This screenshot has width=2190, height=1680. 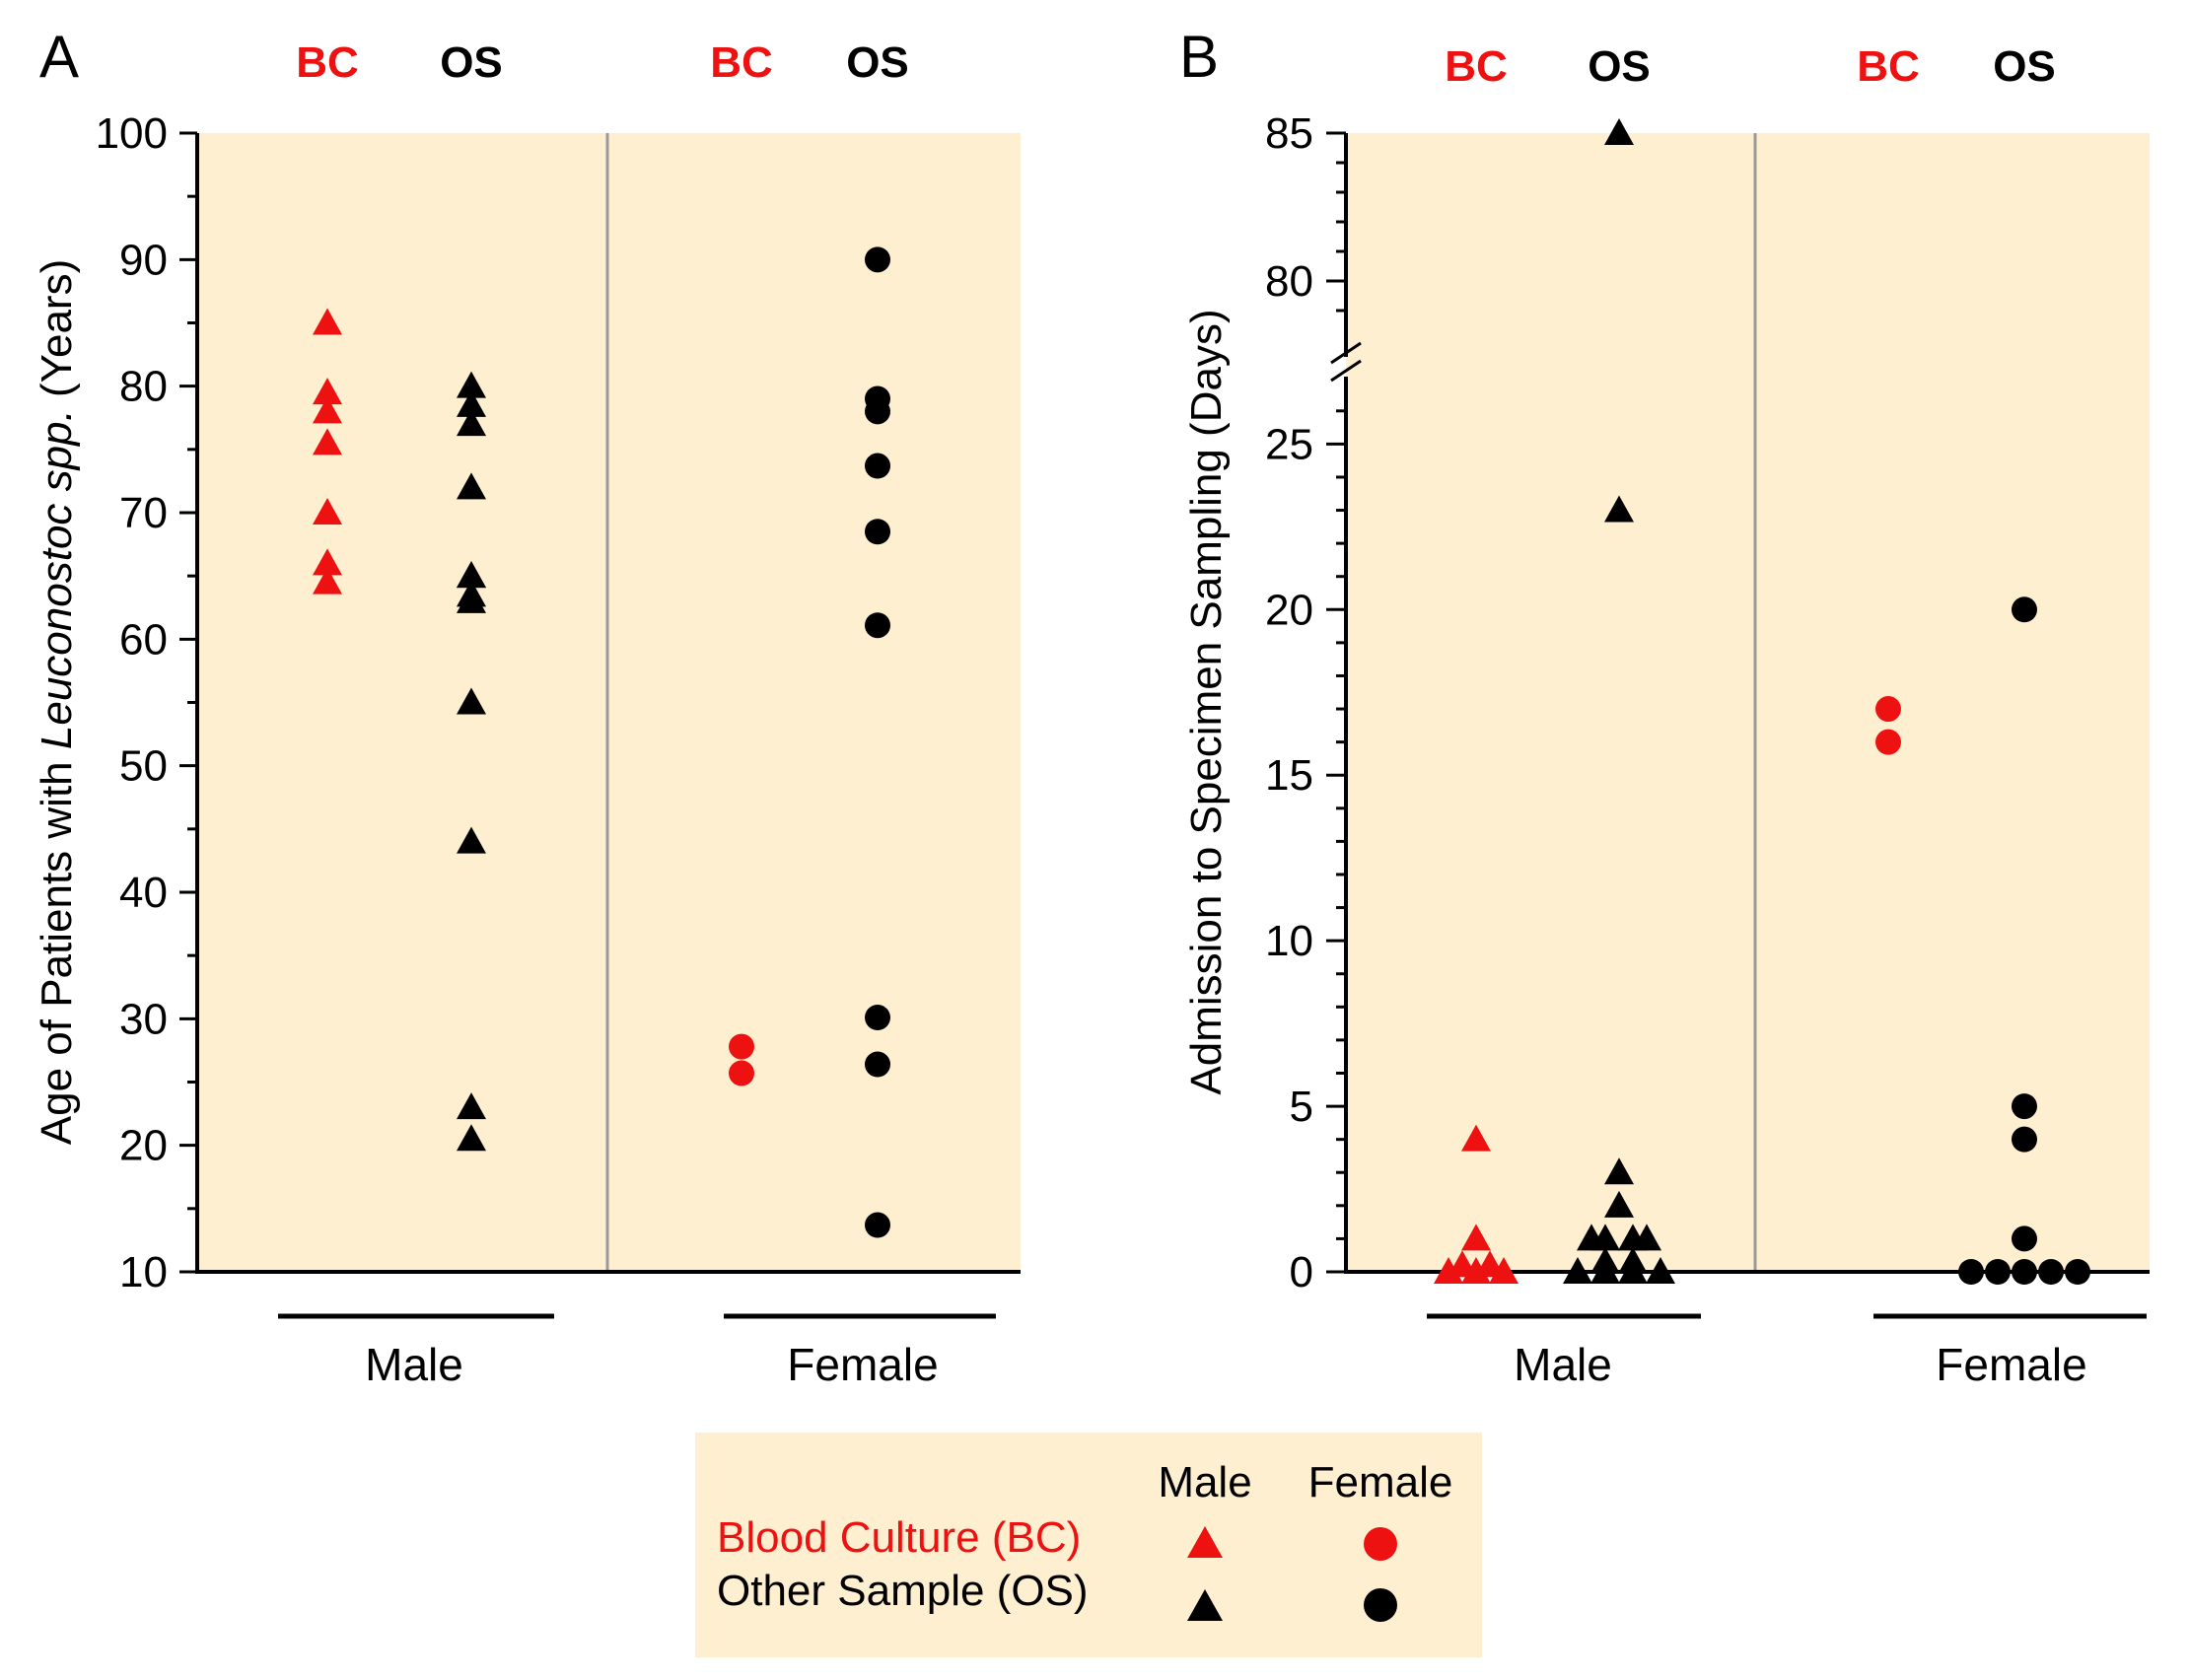 I want to click on panel-b-tick-label: 25, so click(x=1289, y=444).